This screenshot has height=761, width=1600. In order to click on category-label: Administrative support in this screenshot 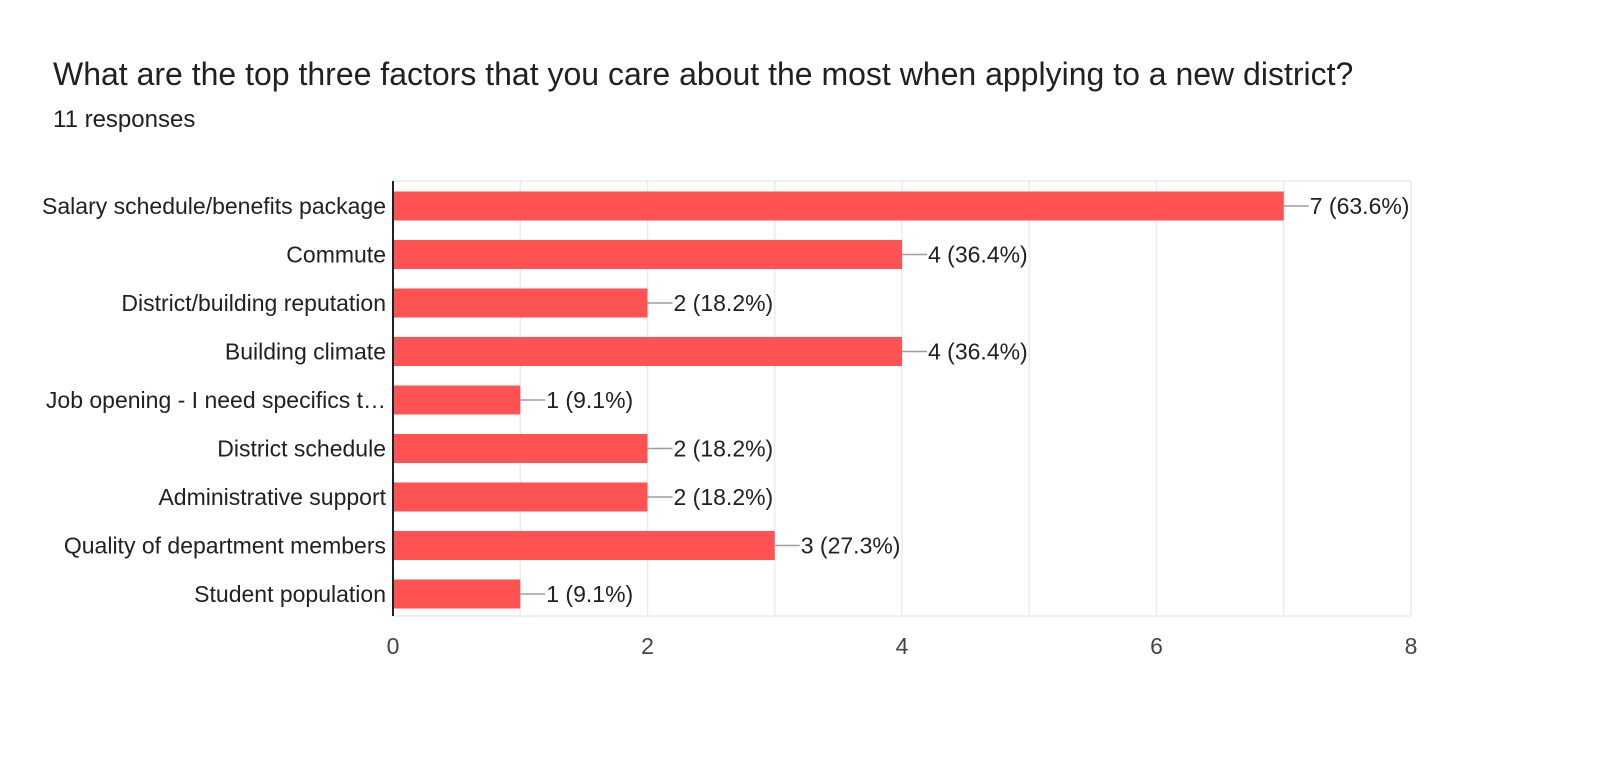, I will do `click(272, 497)`.